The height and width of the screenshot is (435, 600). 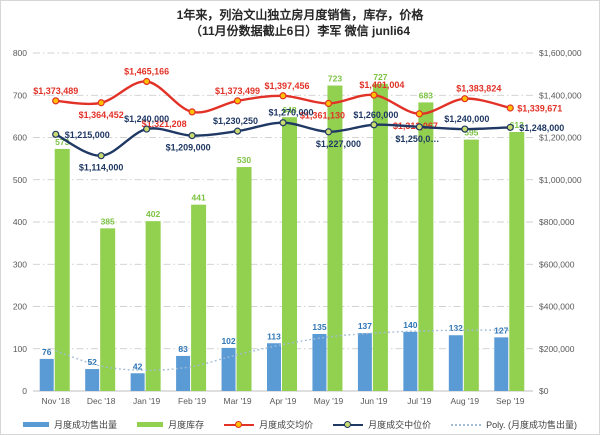 What do you see at coordinates (319, 327) in the screenshot?
I see `svg-text: 135` at bounding box center [319, 327].